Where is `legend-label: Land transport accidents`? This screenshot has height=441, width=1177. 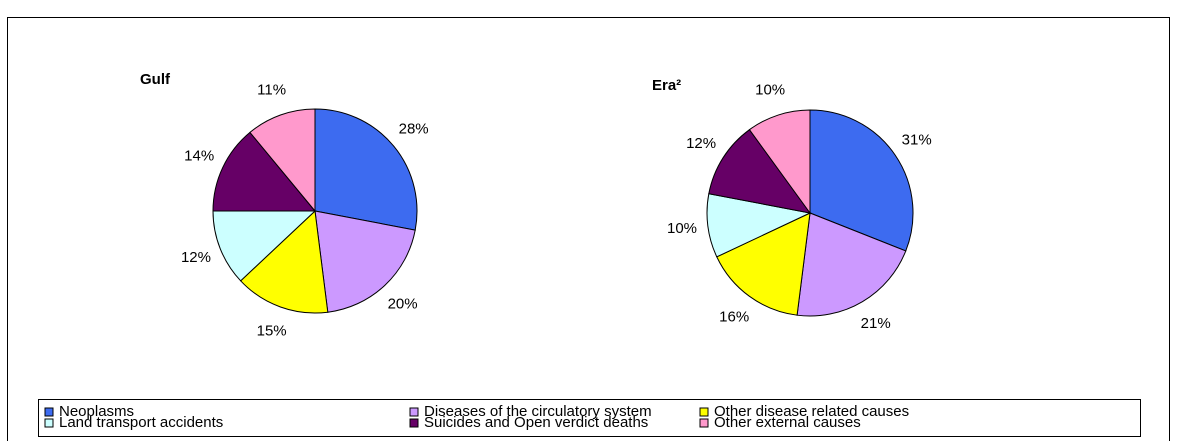
legend-label: Land transport accidents is located at coordinates (141, 422).